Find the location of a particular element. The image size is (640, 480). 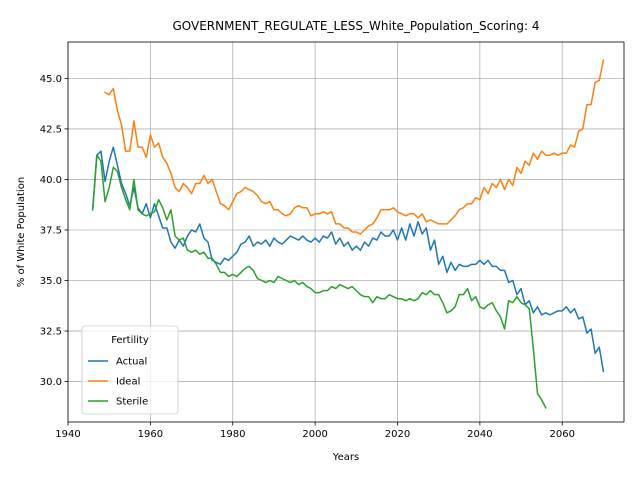

x-tick-label: 1980 is located at coordinates (232, 434).